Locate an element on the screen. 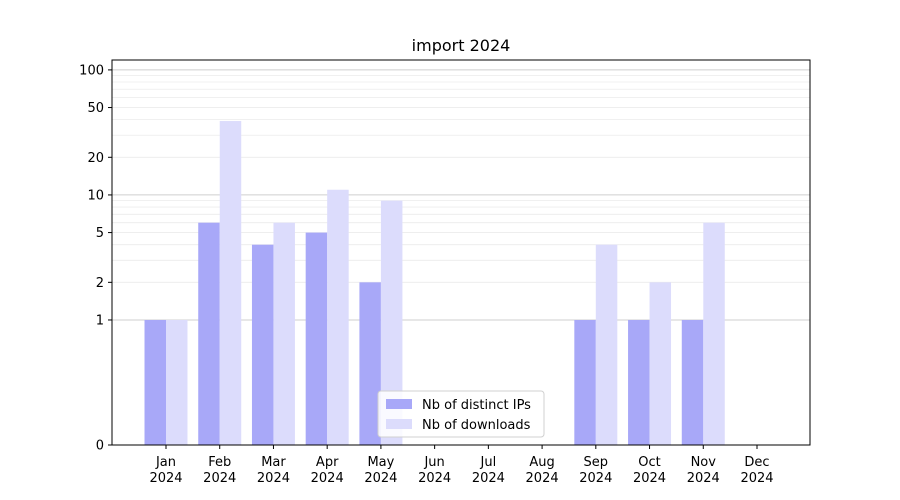 The width and height of the screenshot is (900, 500). x-tick-label-month: Jan is located at coordinates (165, 462).